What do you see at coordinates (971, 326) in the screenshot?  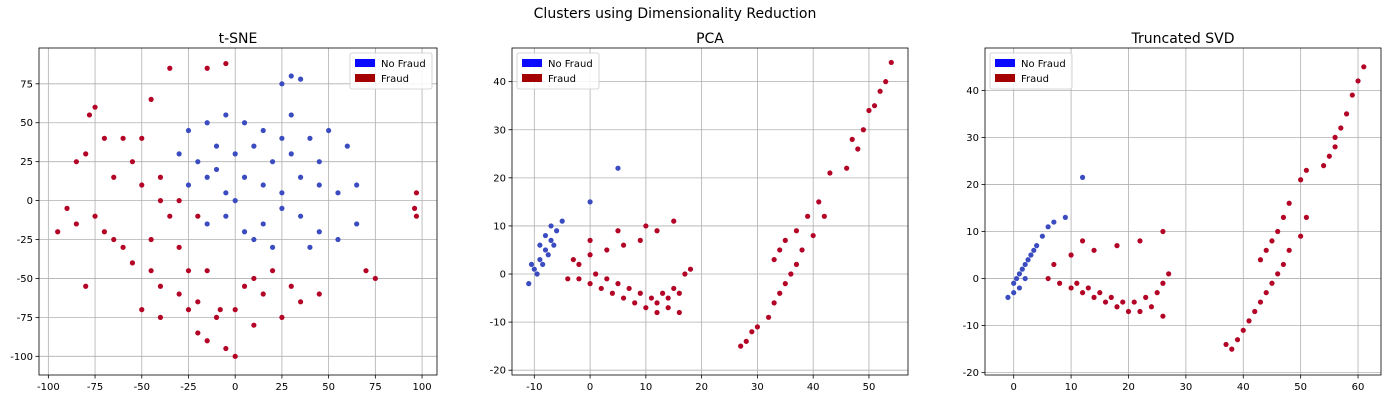 I see `y-tick-label: -10` at bounding box center [971, 326].